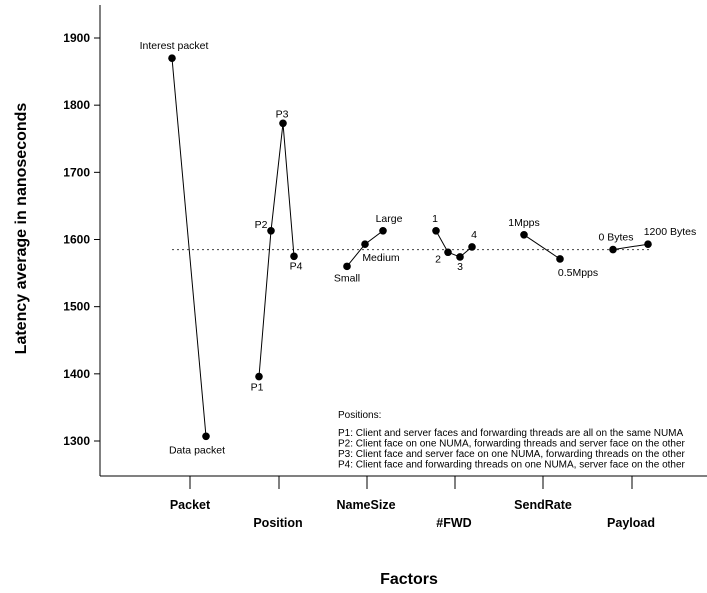 This screenshot has height=593, width=707. Describe the element at coordinates (542, 247) in the screenshot. I see `series-line-sendrate` at that location.